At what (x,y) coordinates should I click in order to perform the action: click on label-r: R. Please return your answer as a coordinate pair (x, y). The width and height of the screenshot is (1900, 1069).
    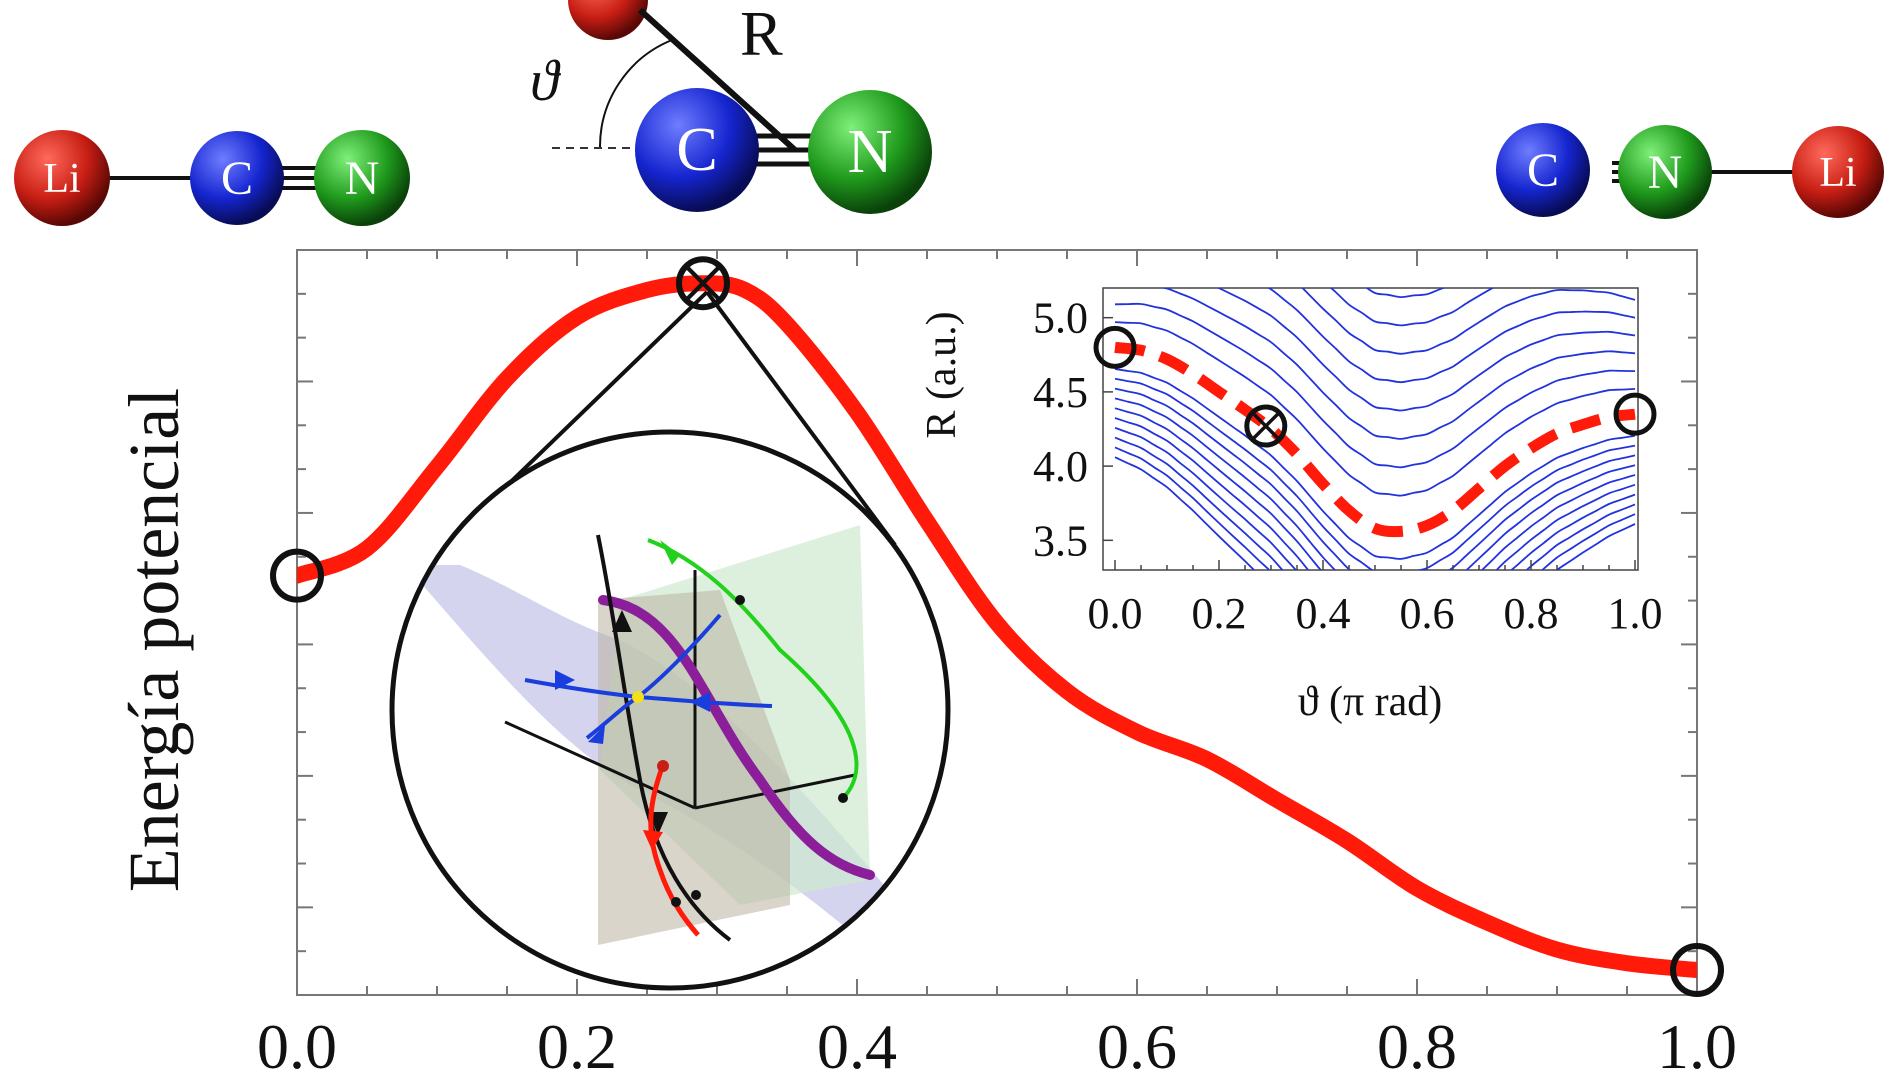
    Looking at the image, I should click on (761, 34).